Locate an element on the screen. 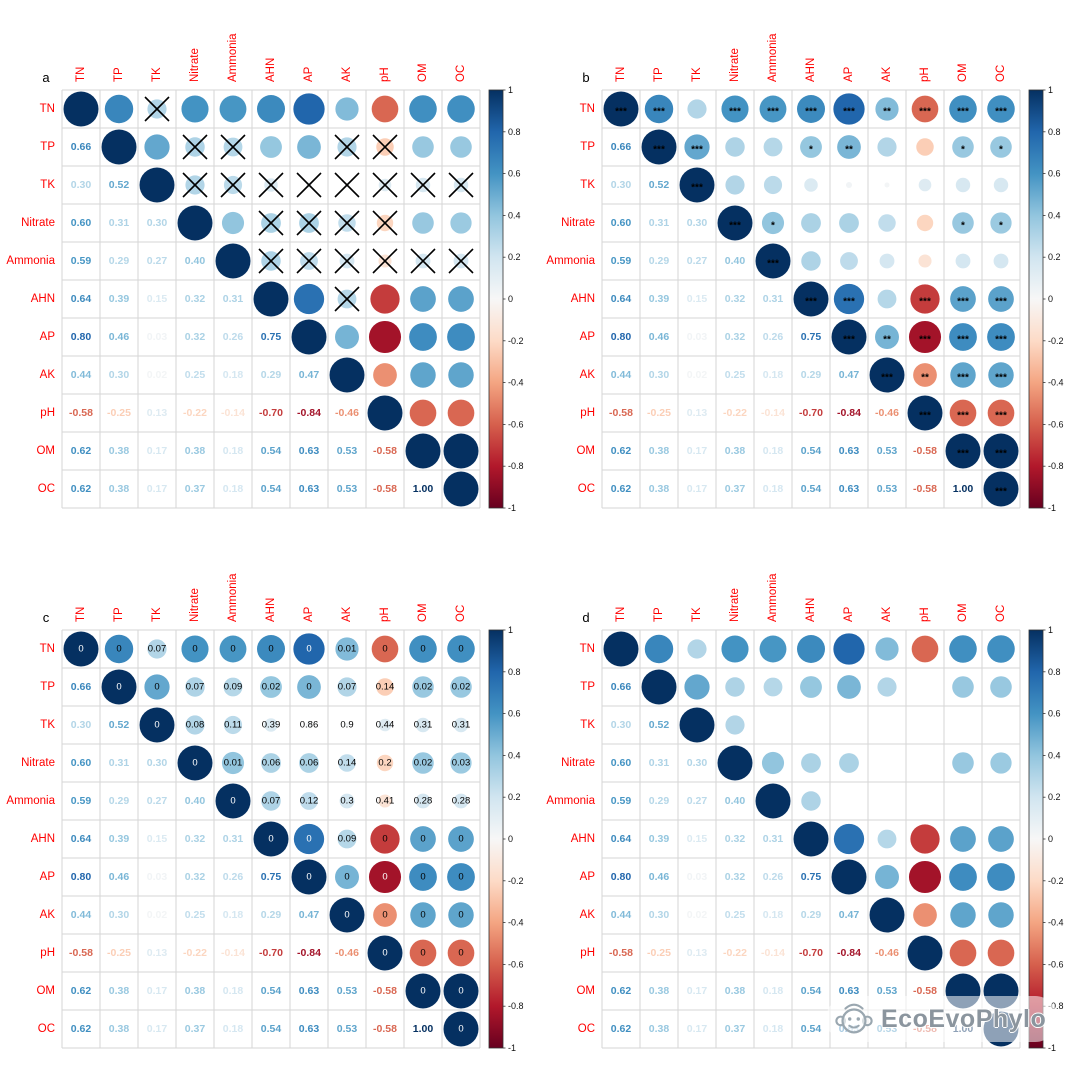 This screenshot has width=1080, height=1085. p-value: 0.02 is located at coordinates (461, 687).